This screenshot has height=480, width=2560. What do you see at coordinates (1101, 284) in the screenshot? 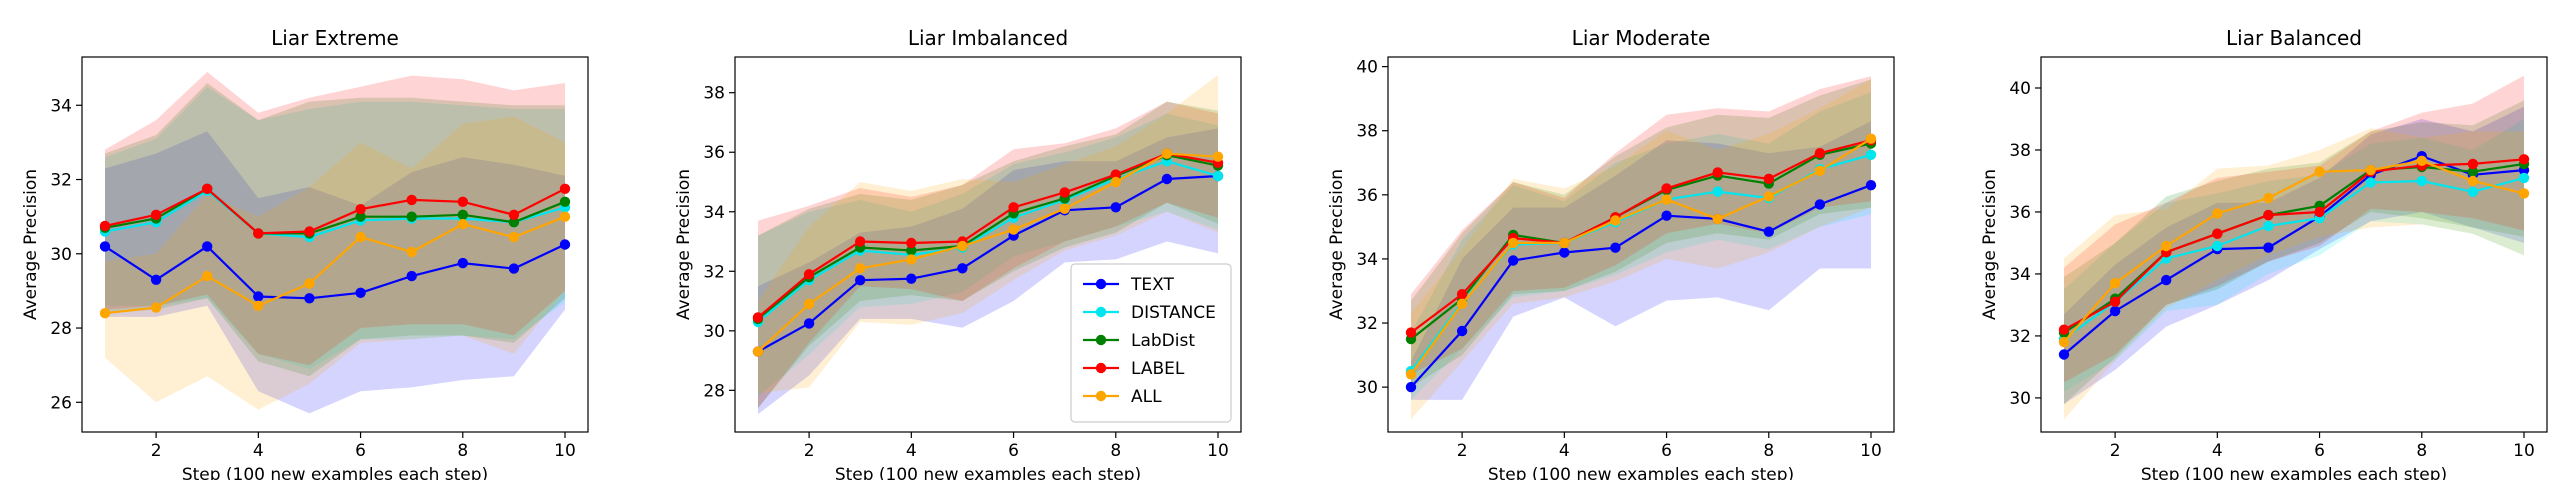
I see `legend-marker-text` at bounding box center [1101, 284].